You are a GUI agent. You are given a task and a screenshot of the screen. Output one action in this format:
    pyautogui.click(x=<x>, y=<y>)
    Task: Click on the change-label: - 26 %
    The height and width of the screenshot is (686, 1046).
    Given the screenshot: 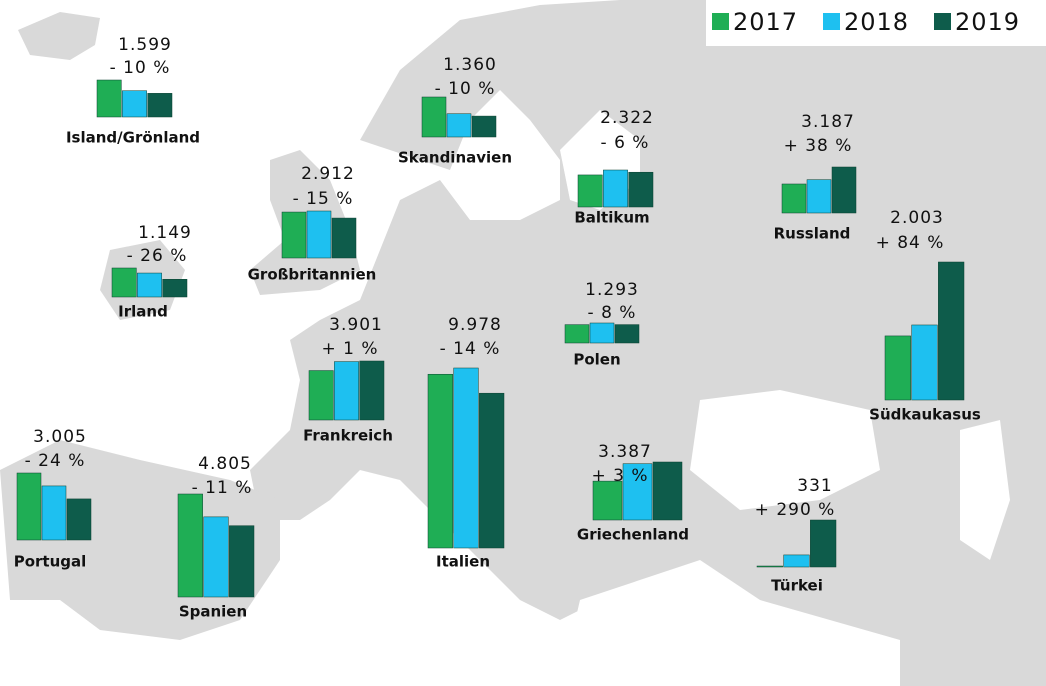 What is the action you would take?
    pyautogui.click(x=157, y=256)
    